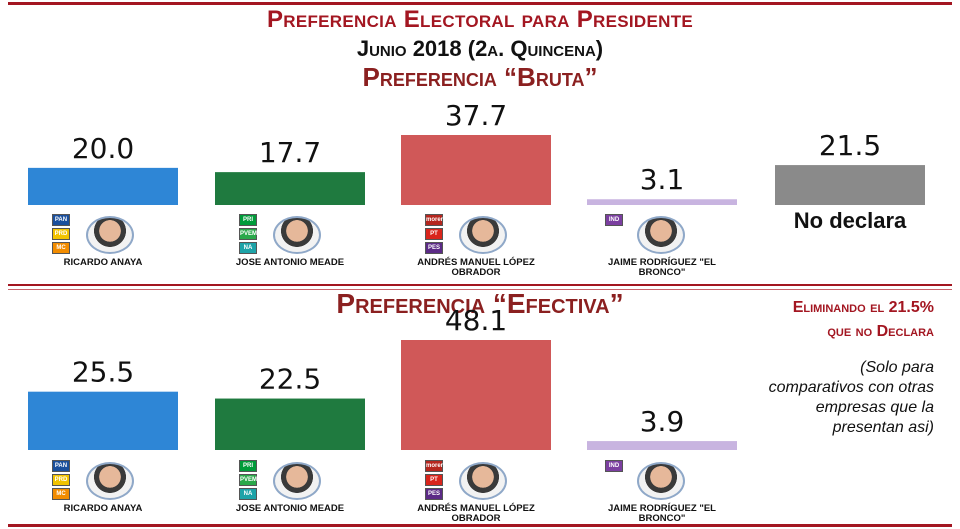 Image resolution: width=960 pixels, height=529 pixels. What do you see at coordinates (480, 3) in the screenshot?
I see `top-border` at bounding box center [480, 3].